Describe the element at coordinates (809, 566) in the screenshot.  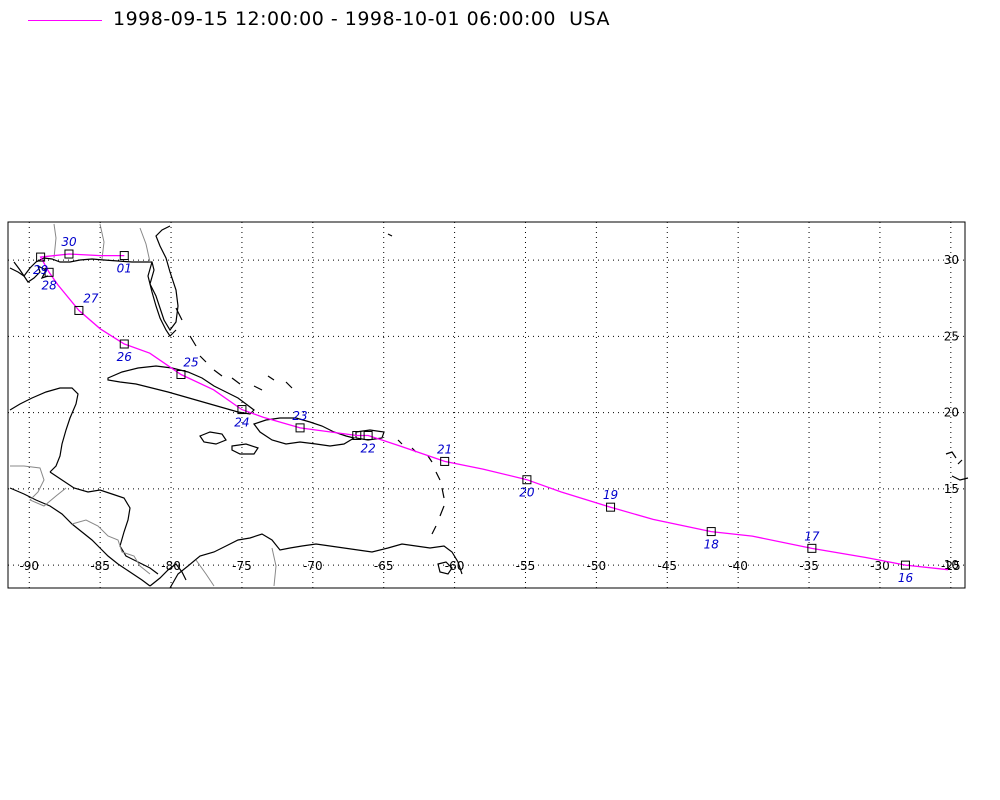
I see `longitude-tick-label: -35` at that location.